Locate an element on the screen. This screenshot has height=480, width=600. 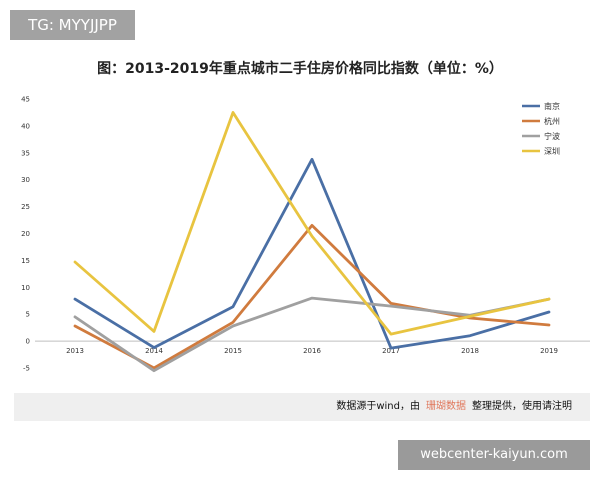
y-axis: -5 0 5 10 15 20 25 30 35 40 45 is located at coordinates (25, 234).